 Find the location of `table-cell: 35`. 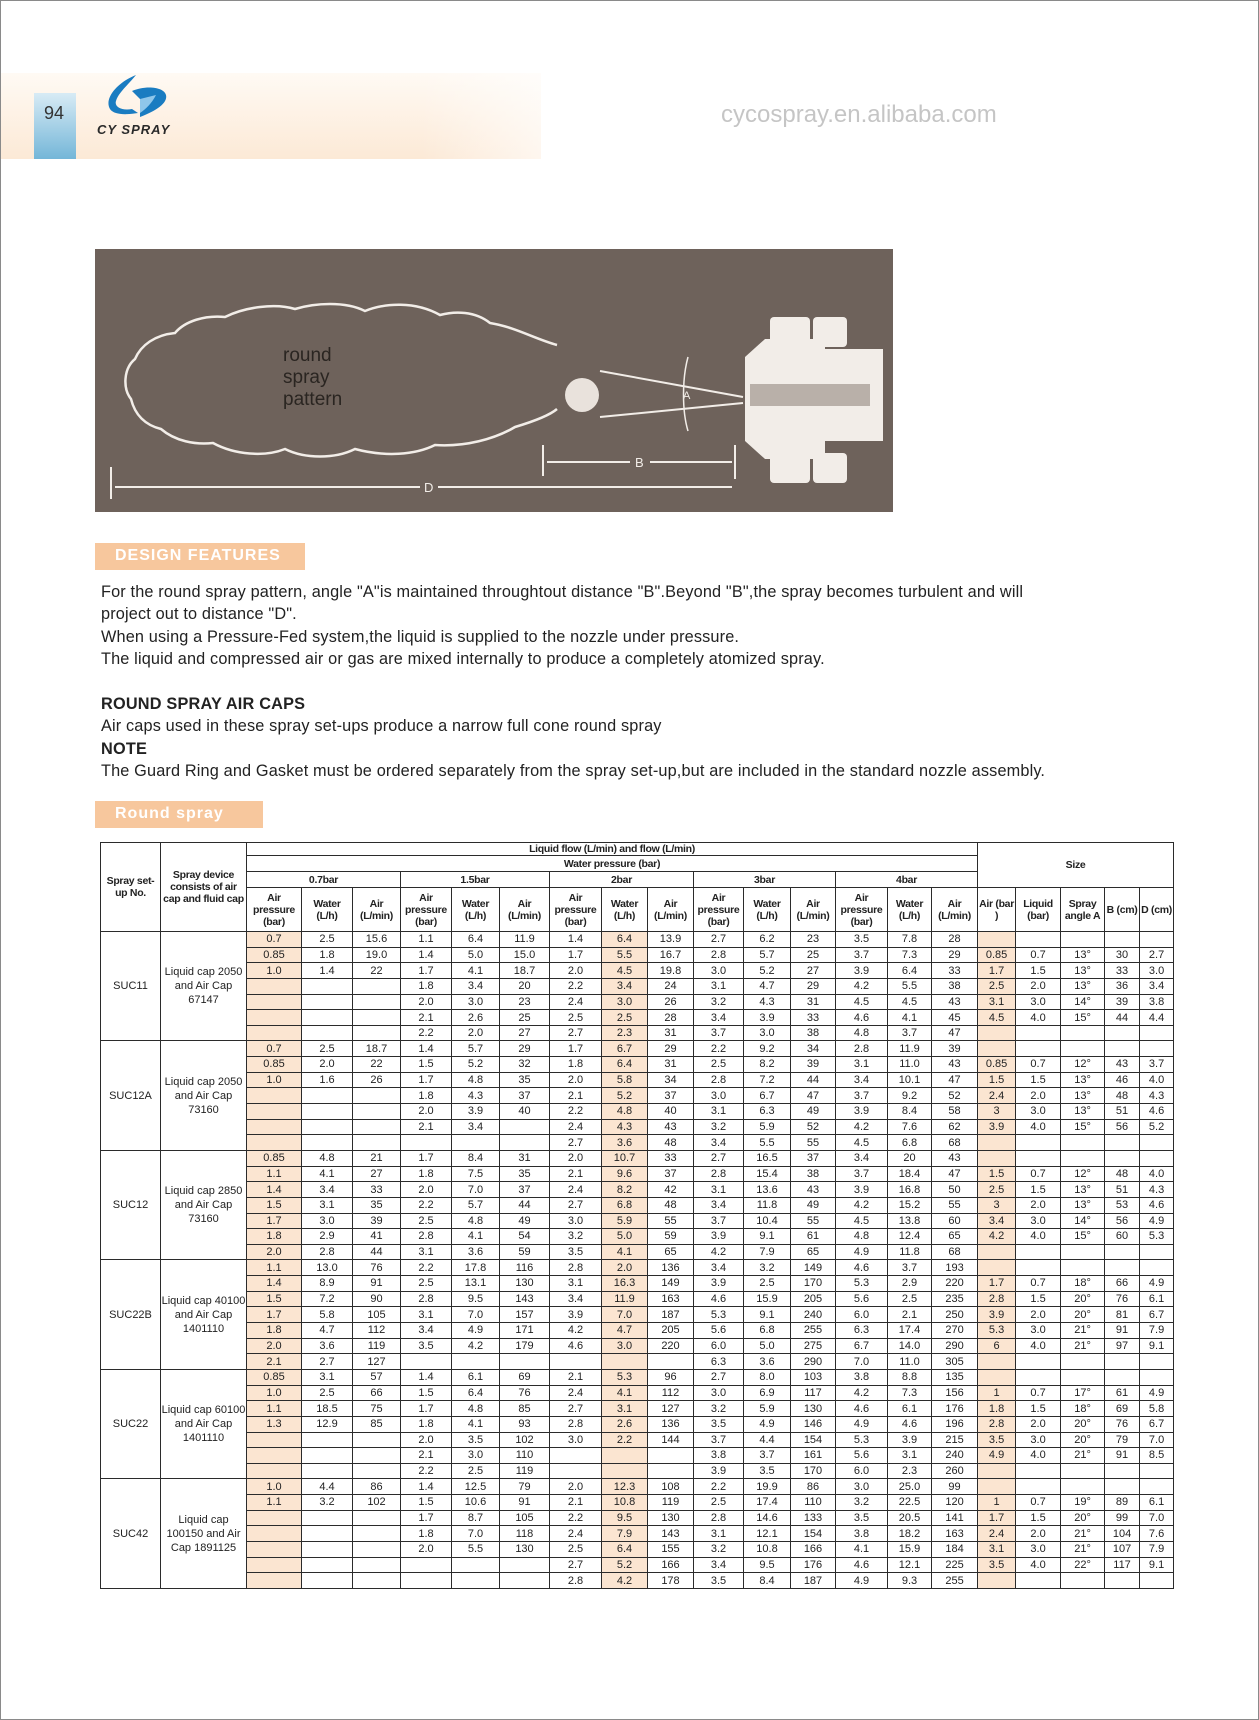

table-cell: 35 is located at coordinates (524, 1174).